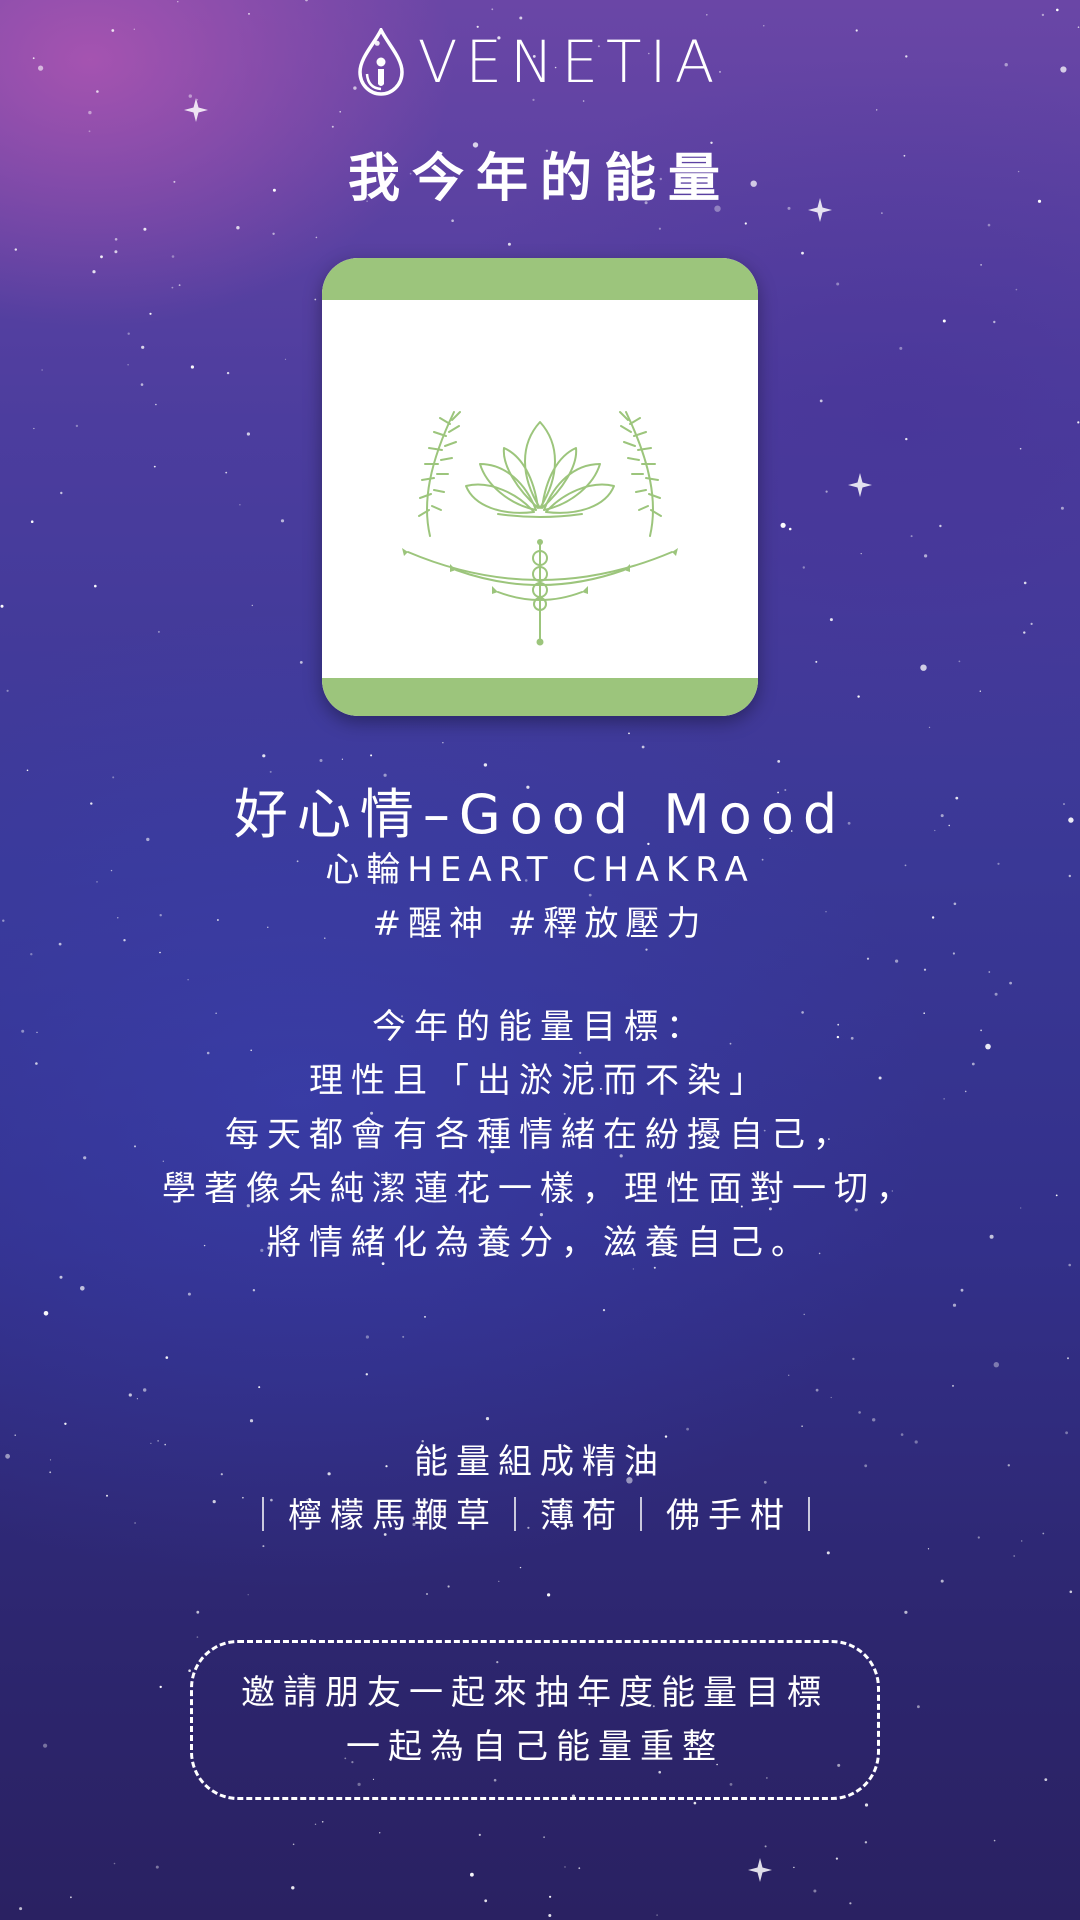  Describe the element at coordinates (535, 1747) in the screenshot. I see `invite-line-2: 一起為自己能量重整` at that location.